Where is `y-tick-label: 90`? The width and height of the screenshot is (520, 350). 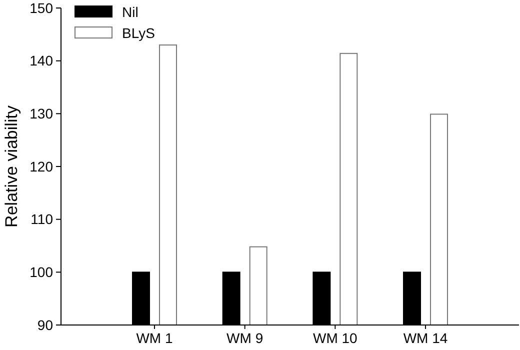 y-tick-label: 90 is located at coordinates (45, 324).